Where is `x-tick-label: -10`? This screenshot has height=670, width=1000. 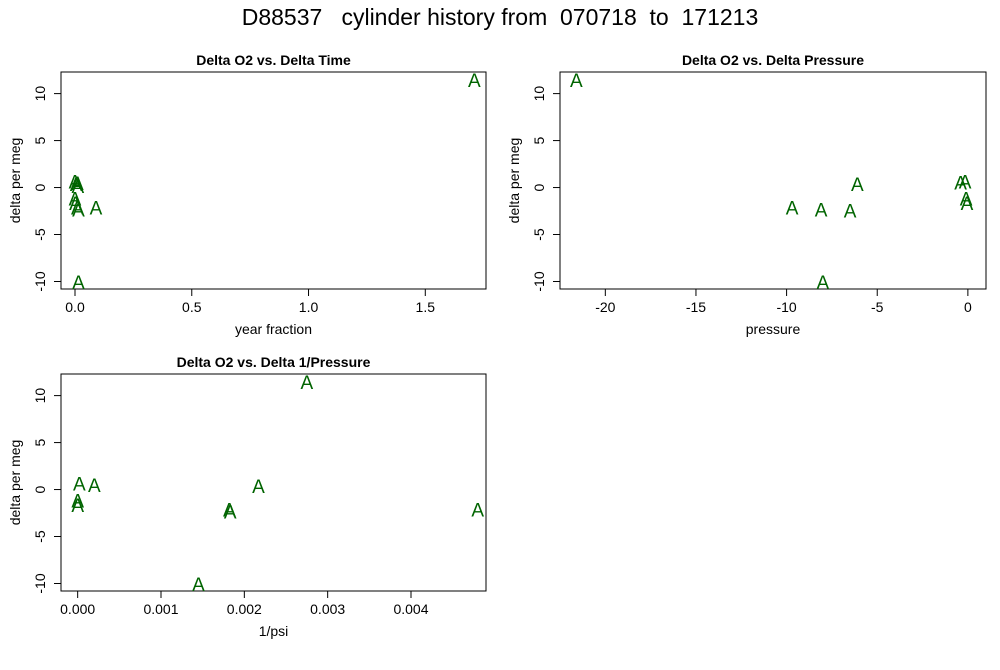
x-tick-label: -10 is located at coordinates (786, 307).